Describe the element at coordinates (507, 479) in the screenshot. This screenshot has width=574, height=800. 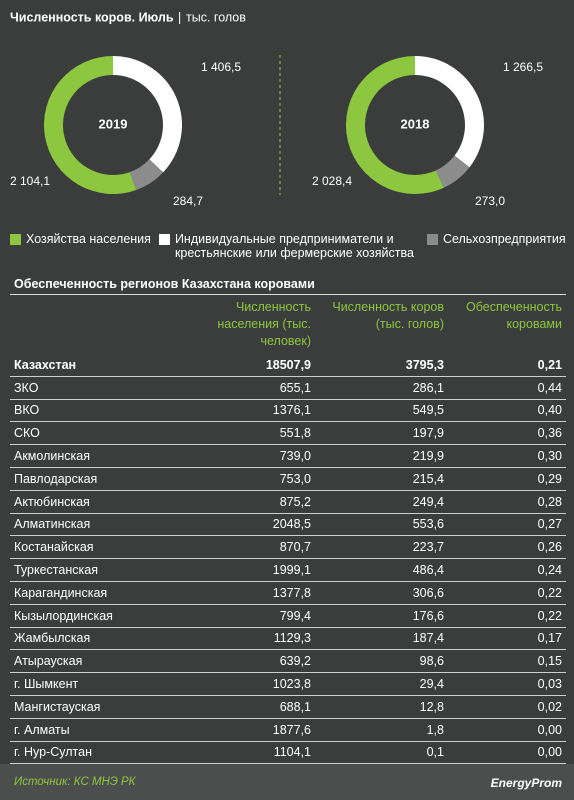
I see `table-cell: 0,29` at that location.